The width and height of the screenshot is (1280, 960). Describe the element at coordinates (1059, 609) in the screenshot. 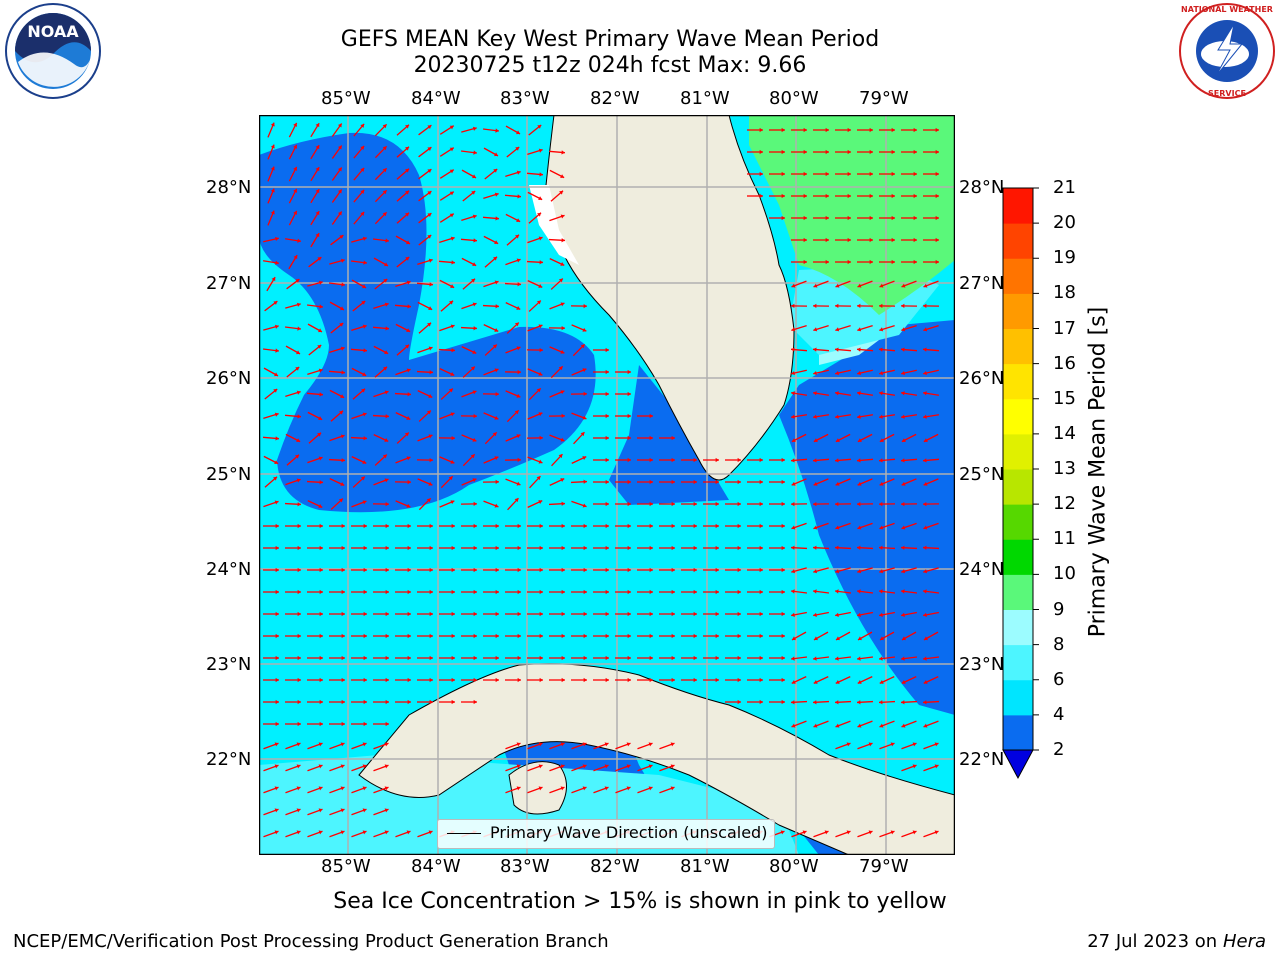

I see `colorbar-tick-label: 9` at that location.